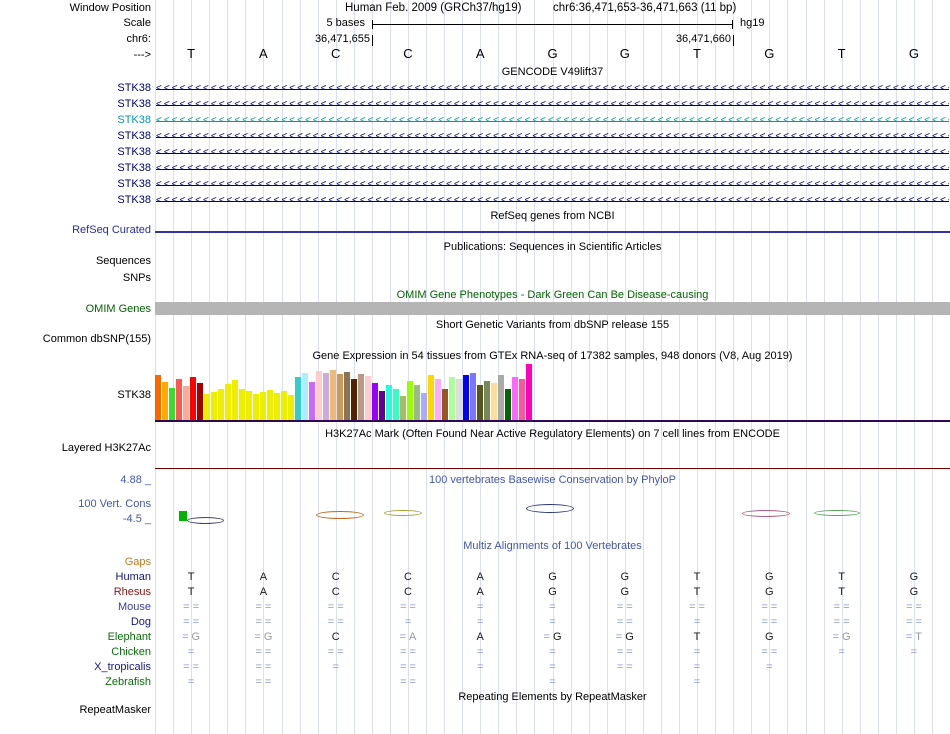 The height and width of the screenshot is (734, 950). Describe the element at coordinates (114, 504) in the screenshot. I see `track-label-100-vert-cons: 100 Vert. Cons` at that location.